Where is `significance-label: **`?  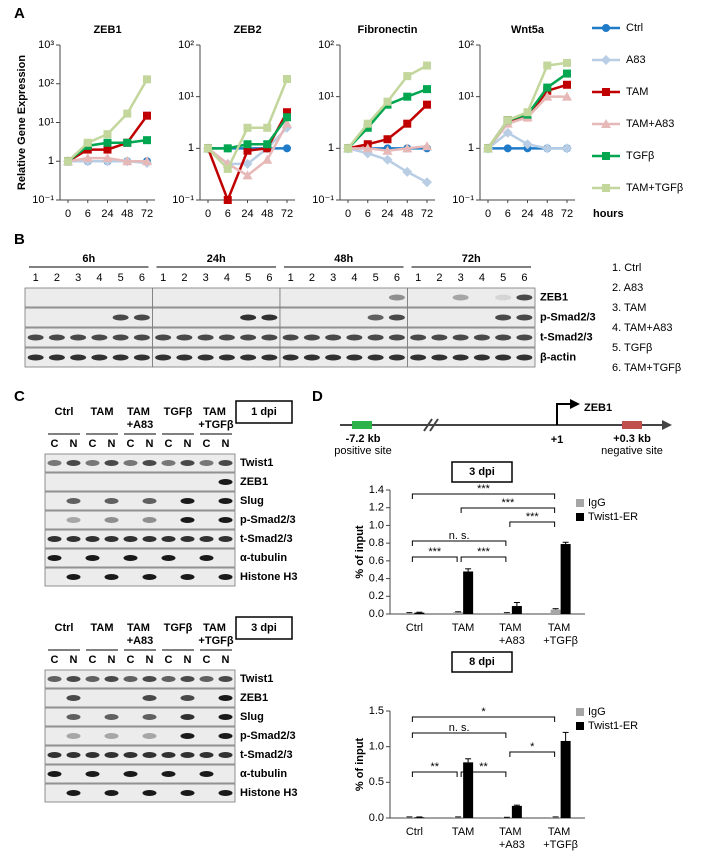
significance-label: ** is located at coordinates (483, 767).